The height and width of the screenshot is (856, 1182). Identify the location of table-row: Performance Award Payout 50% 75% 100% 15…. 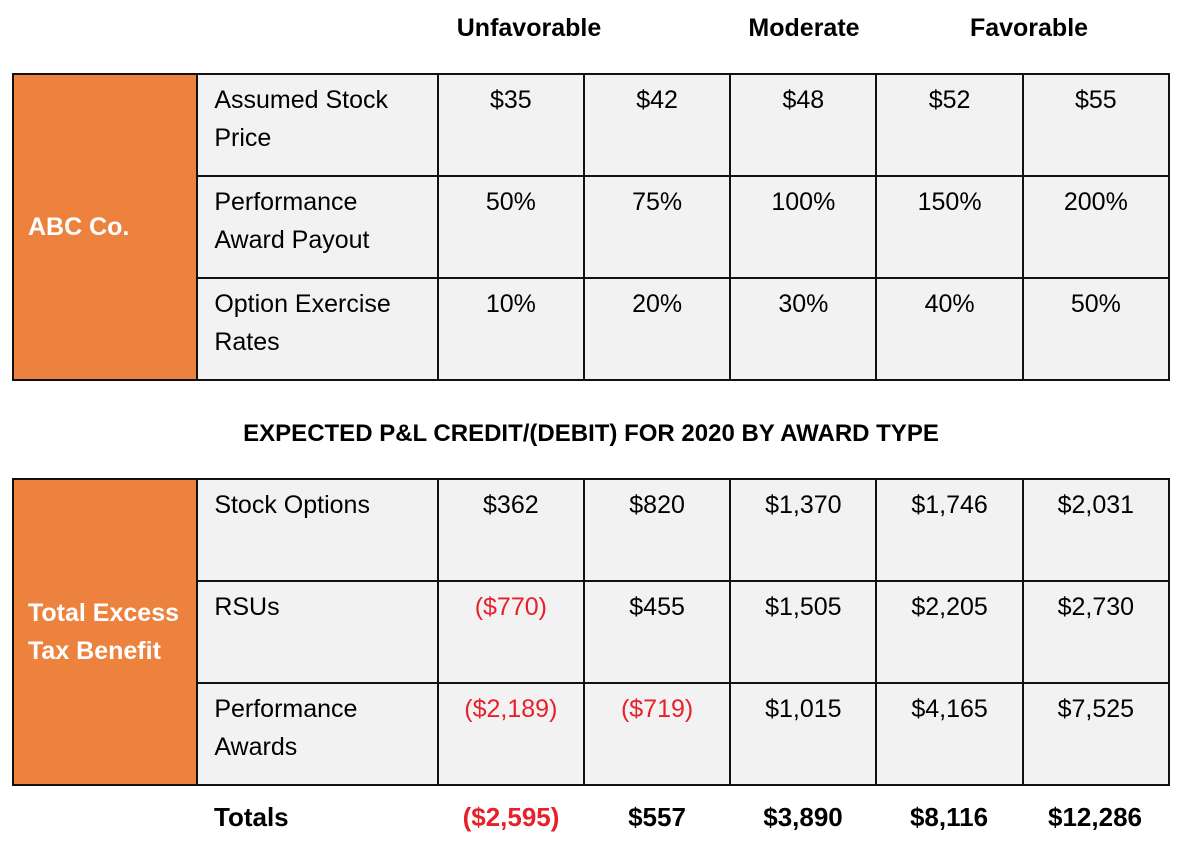
(592, 227).